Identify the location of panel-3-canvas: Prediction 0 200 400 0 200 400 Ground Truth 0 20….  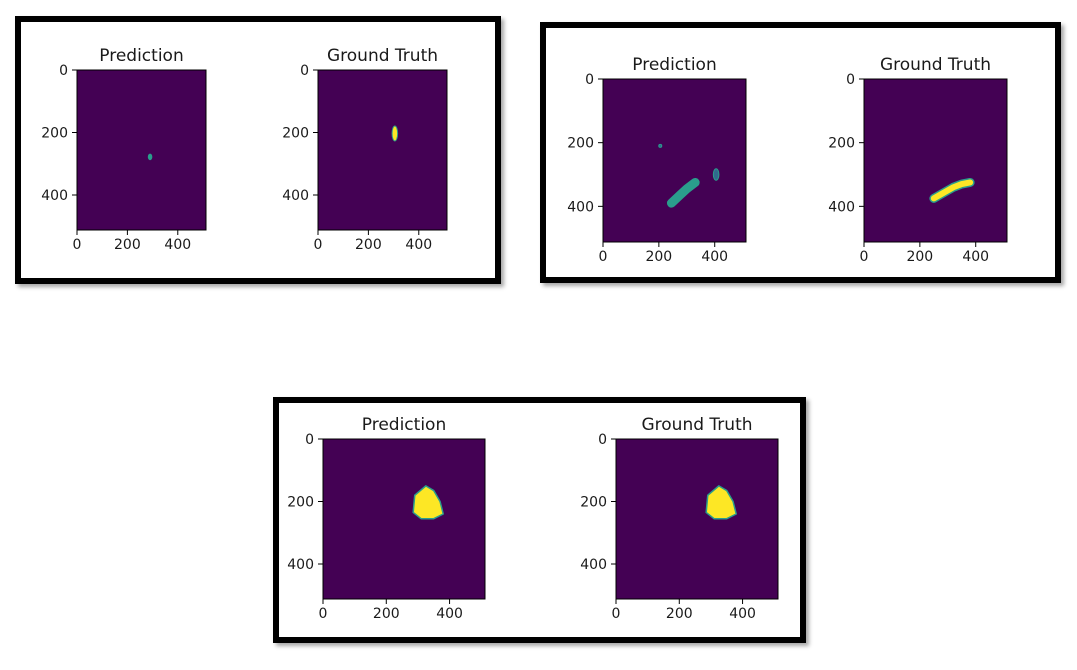
(533, 518).